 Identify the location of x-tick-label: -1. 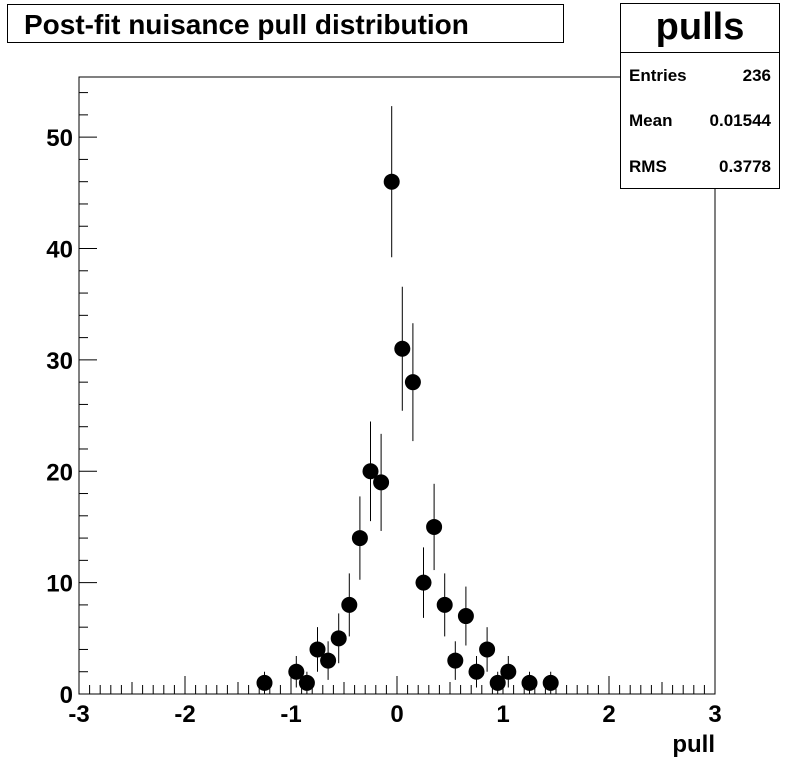
(290, 714).